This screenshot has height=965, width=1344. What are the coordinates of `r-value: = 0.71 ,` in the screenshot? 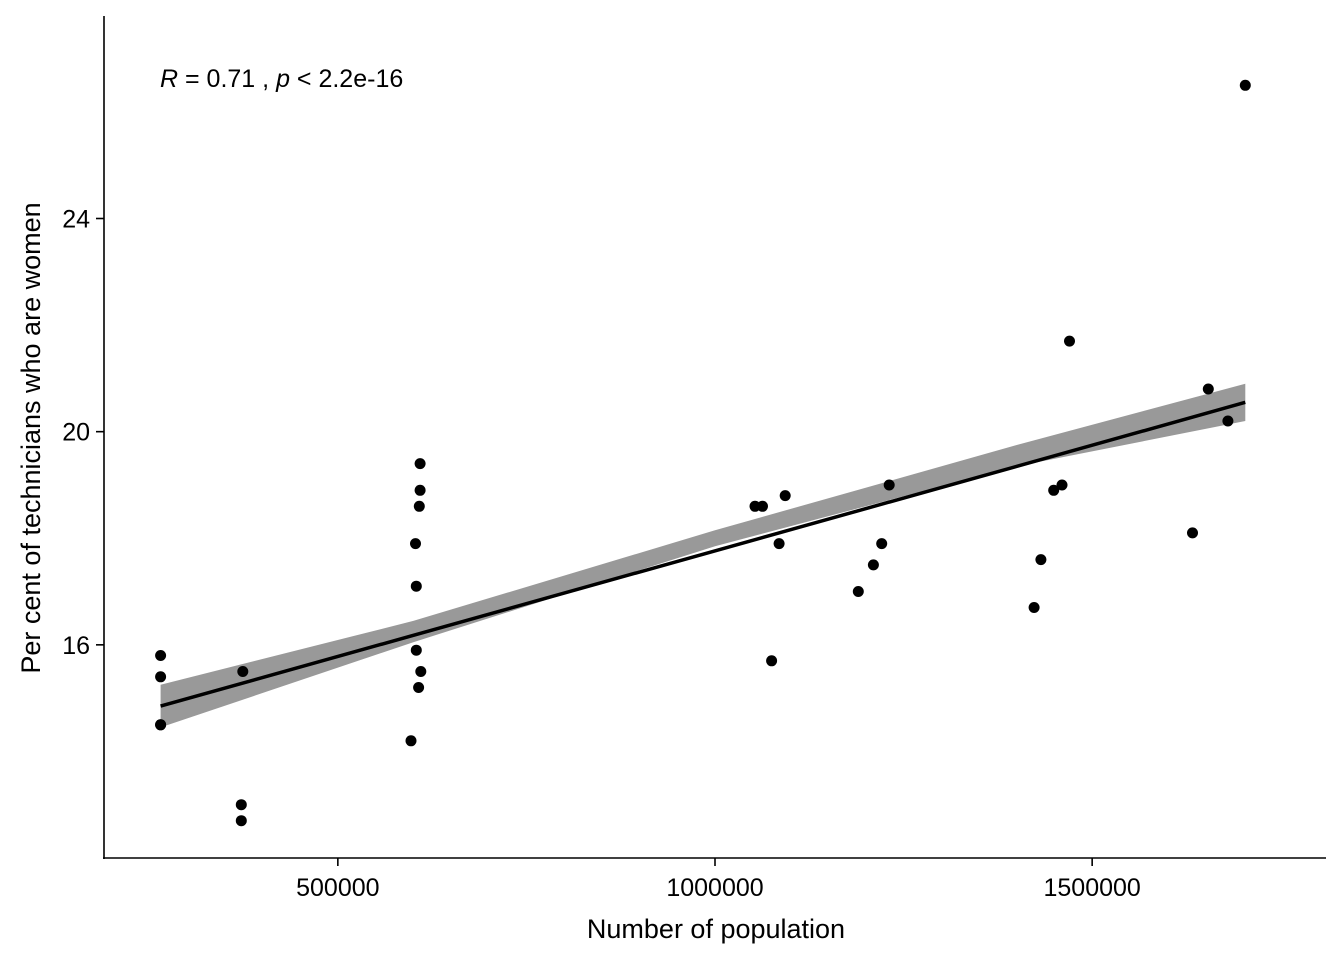 It's located at (227, 79).